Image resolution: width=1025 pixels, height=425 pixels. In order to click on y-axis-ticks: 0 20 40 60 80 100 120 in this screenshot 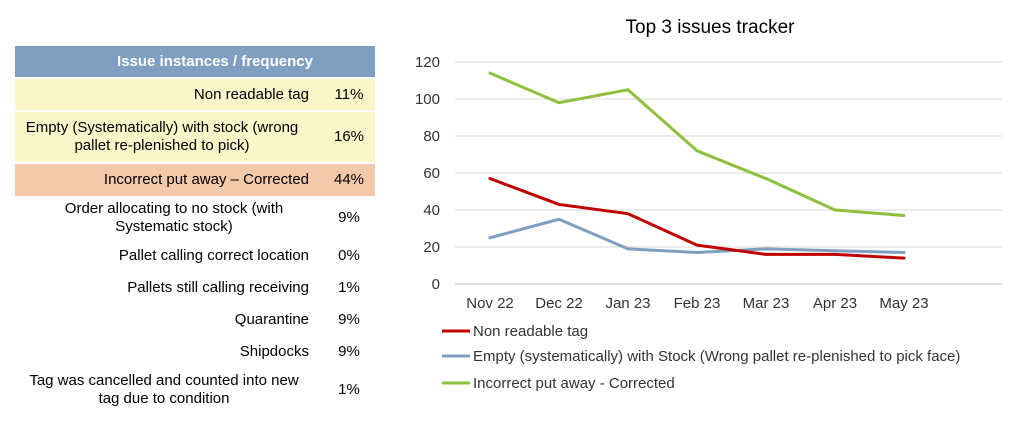, I will do `click(427, 173)`.